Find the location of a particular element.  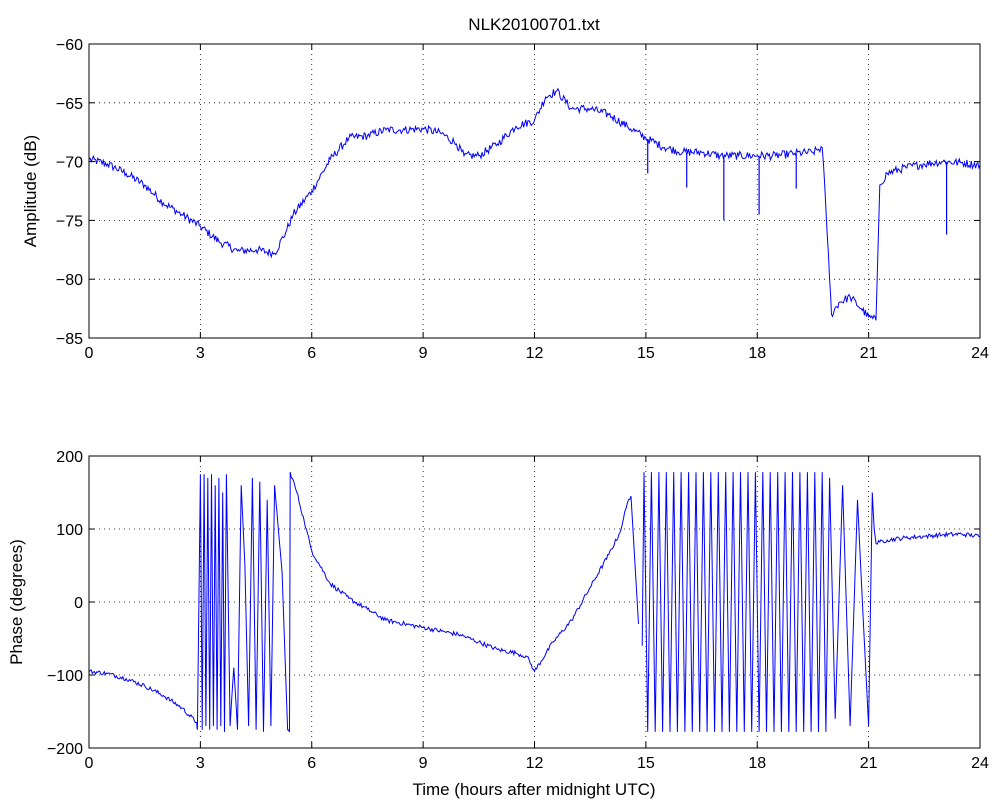

y-tick-label: −65 is located at coordinates (69, 104).